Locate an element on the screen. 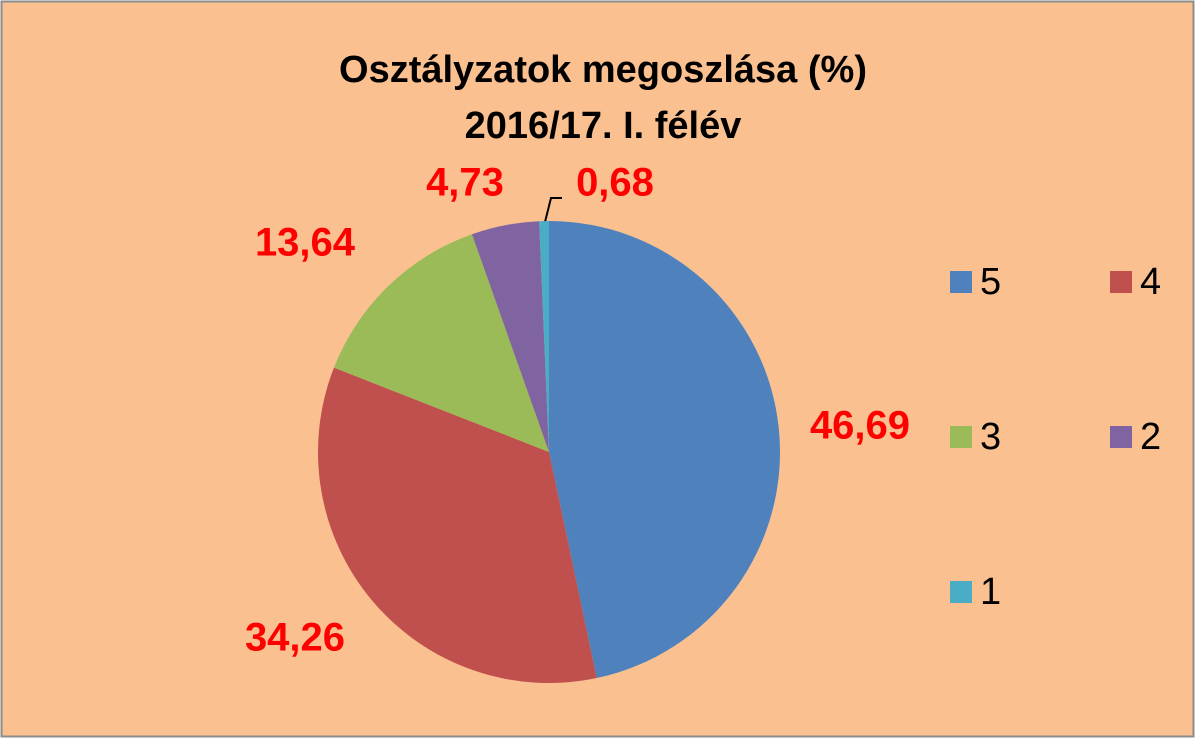 The image size is (1195, 738). data-label: 13,64 is located at coordinates (305, 243).